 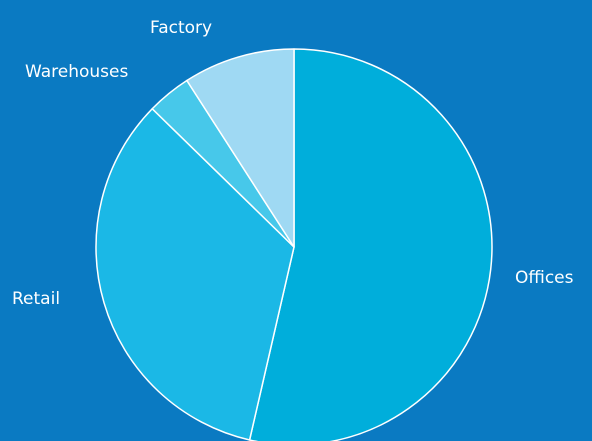 I want to click on pie-label-factory: Factory, so click(x=181, y=28).